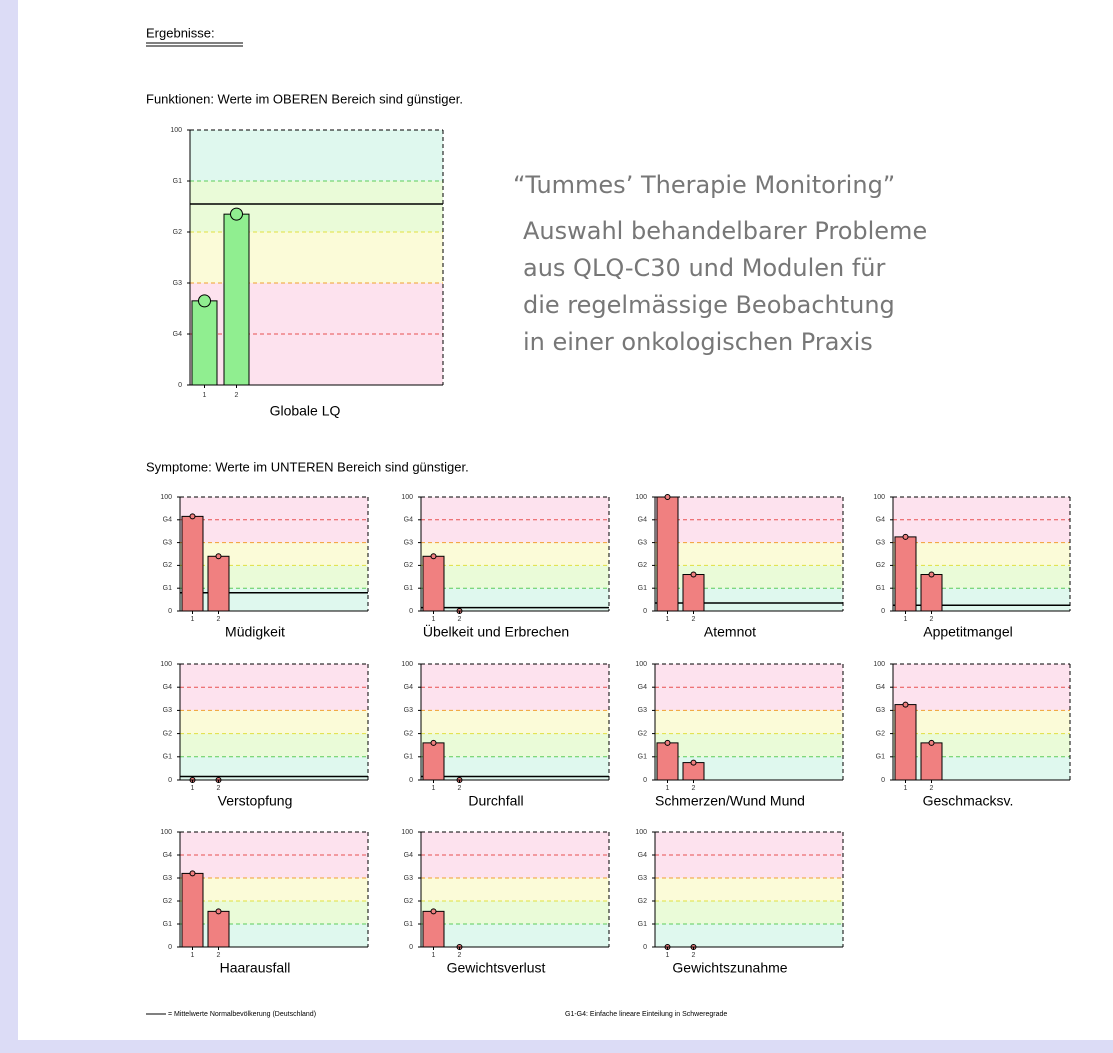 Image resolution: width=1113 pixels, height=1053 pixels. What do you see at coordinates (709, 305) in the screenshot?
I see `overlay-line: die regelmässige Beobachtung` at bounding box center [709, 305].